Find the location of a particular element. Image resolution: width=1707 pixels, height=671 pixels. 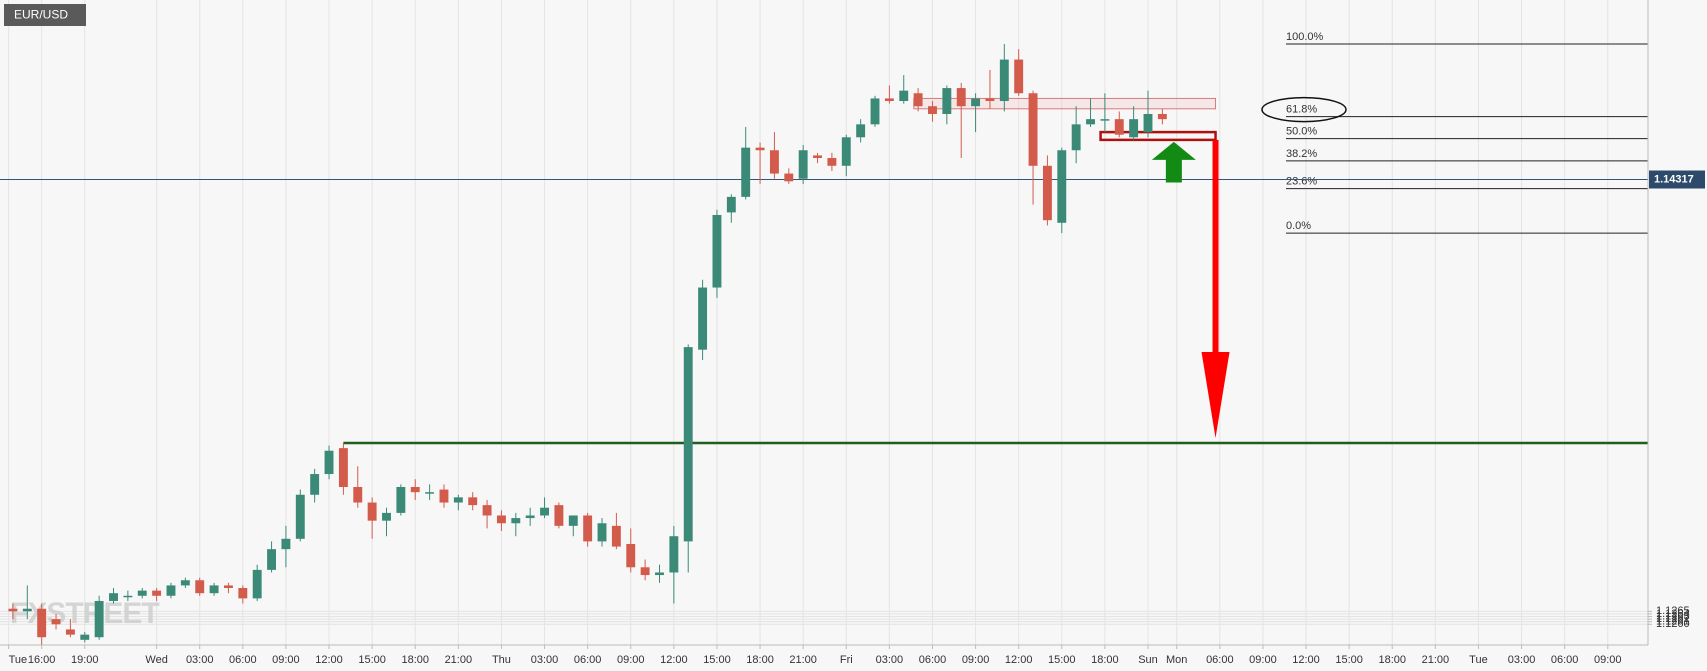

watermark: FXSTREET is located at coordinates (84, 613).